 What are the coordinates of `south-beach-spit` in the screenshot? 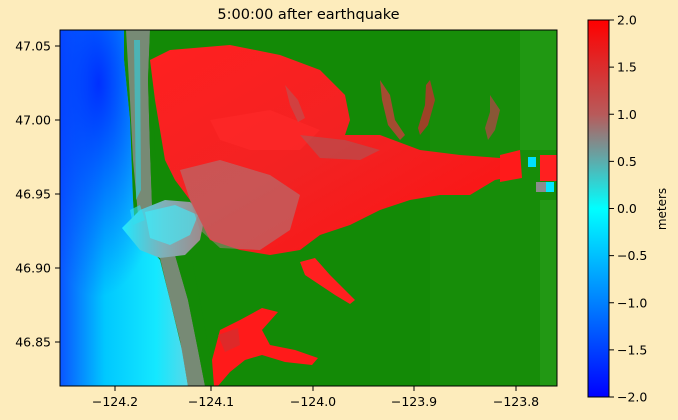 It's located at (182, 320).